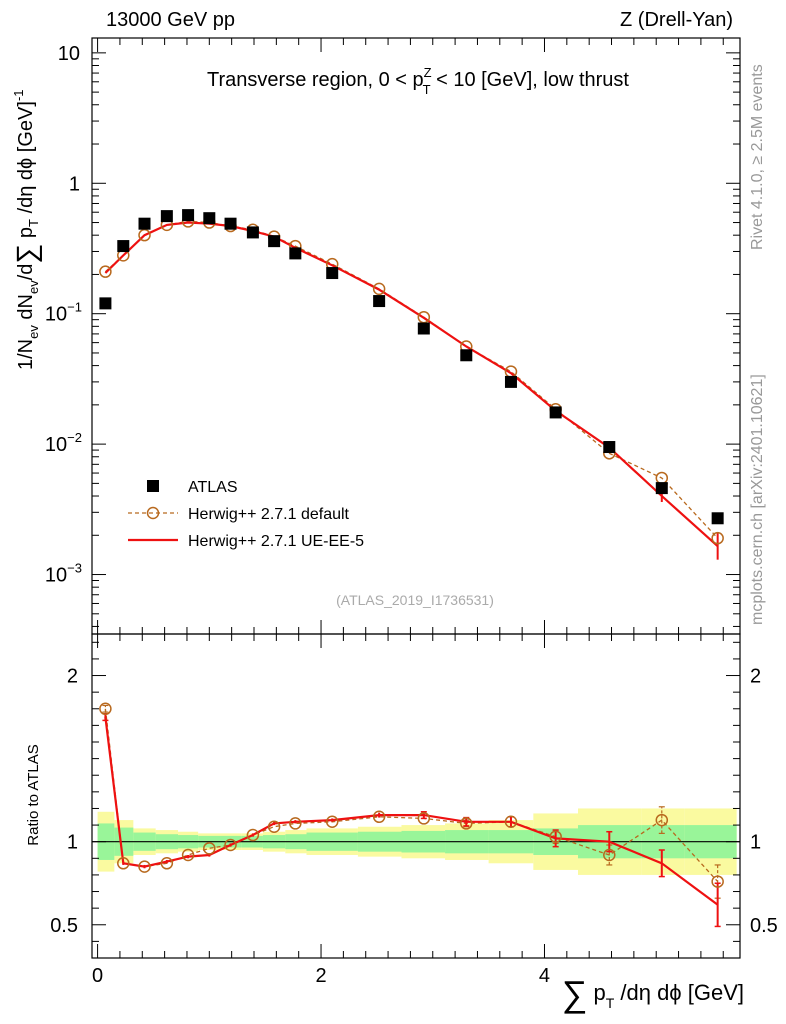 Image resolution: width=786 pixels, height=1024 pixels. What do you see at coordinates (153, 513) in the screenshot?
I see `legend-default-marker` at bounding box center [153, 513].